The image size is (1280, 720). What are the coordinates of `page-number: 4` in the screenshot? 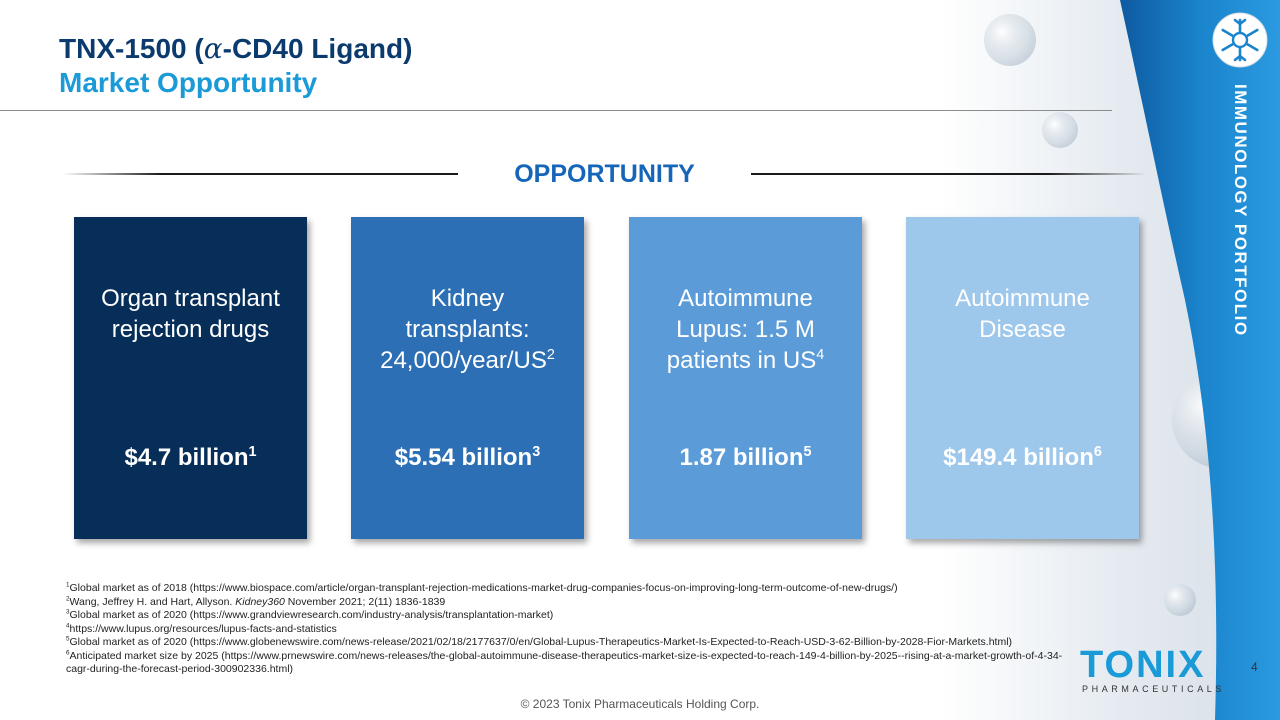 It's located at (1254, 667).